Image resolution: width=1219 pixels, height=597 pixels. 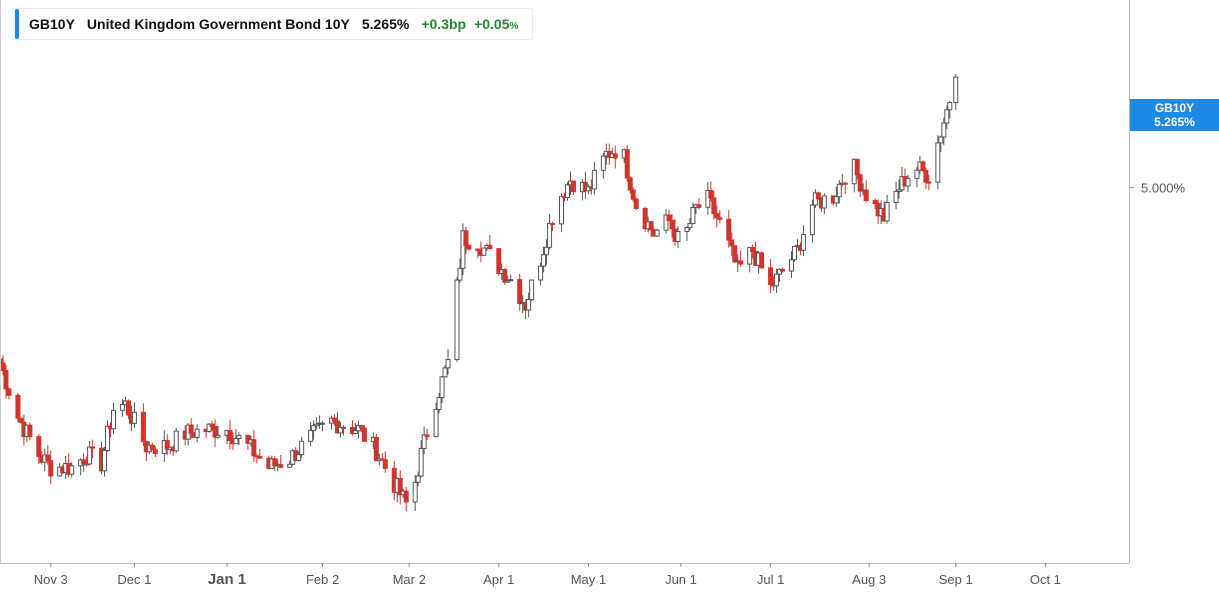 What do you see at coordinates (52, 24) in the screenshot?
I see `legend-symbol: GB10Y` at bounding box center [52, 24].